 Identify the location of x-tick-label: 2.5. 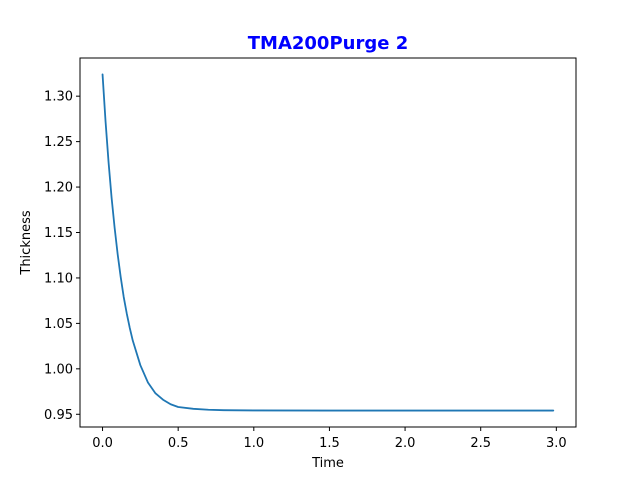
(480, 443).